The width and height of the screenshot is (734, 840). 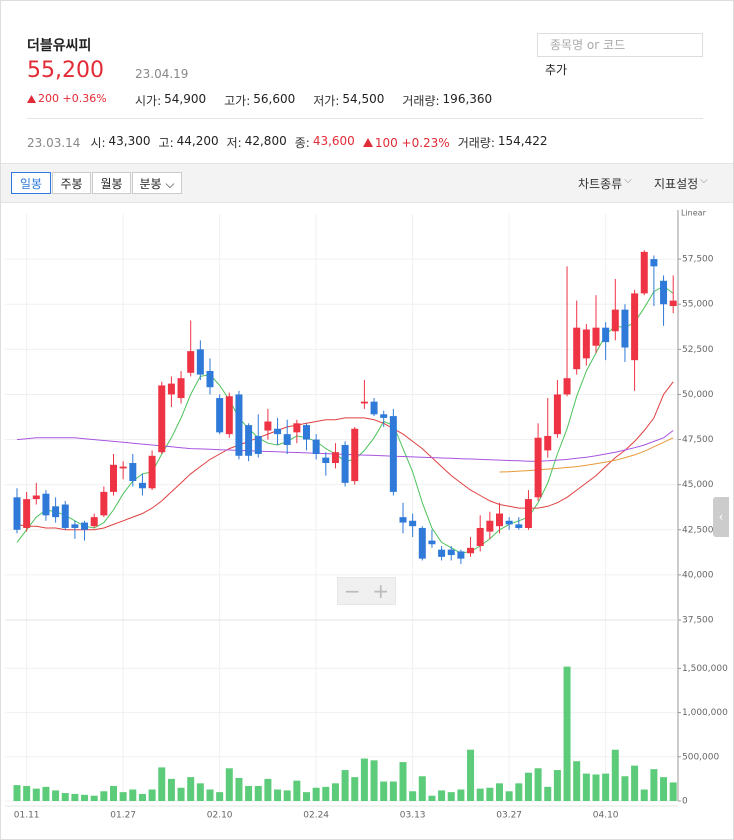 I want to click on y-tick-label: 45,000, so click(x=698, y=485).